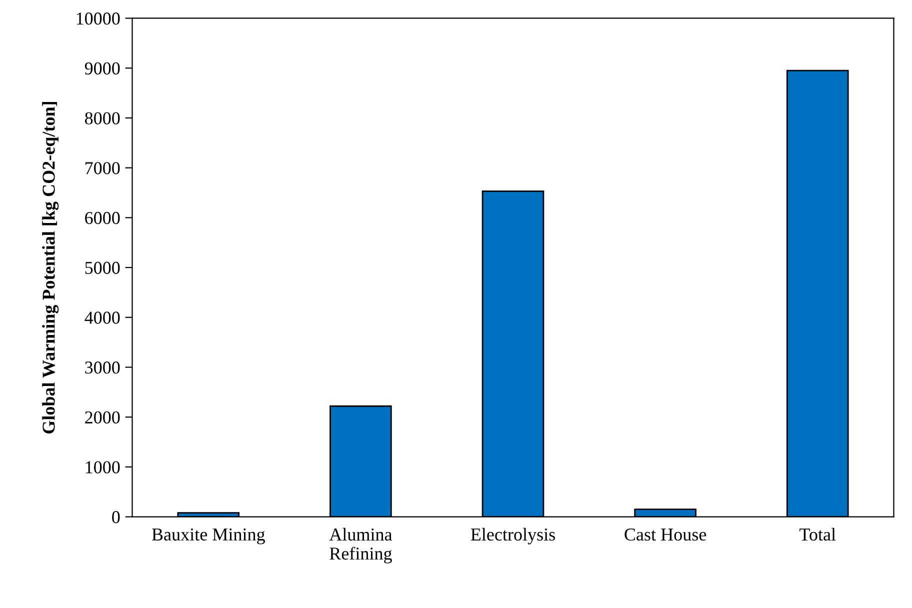 This screenshot has width=912, height=608. I want to click on y-tick-label: 6000, so click(102, 218).